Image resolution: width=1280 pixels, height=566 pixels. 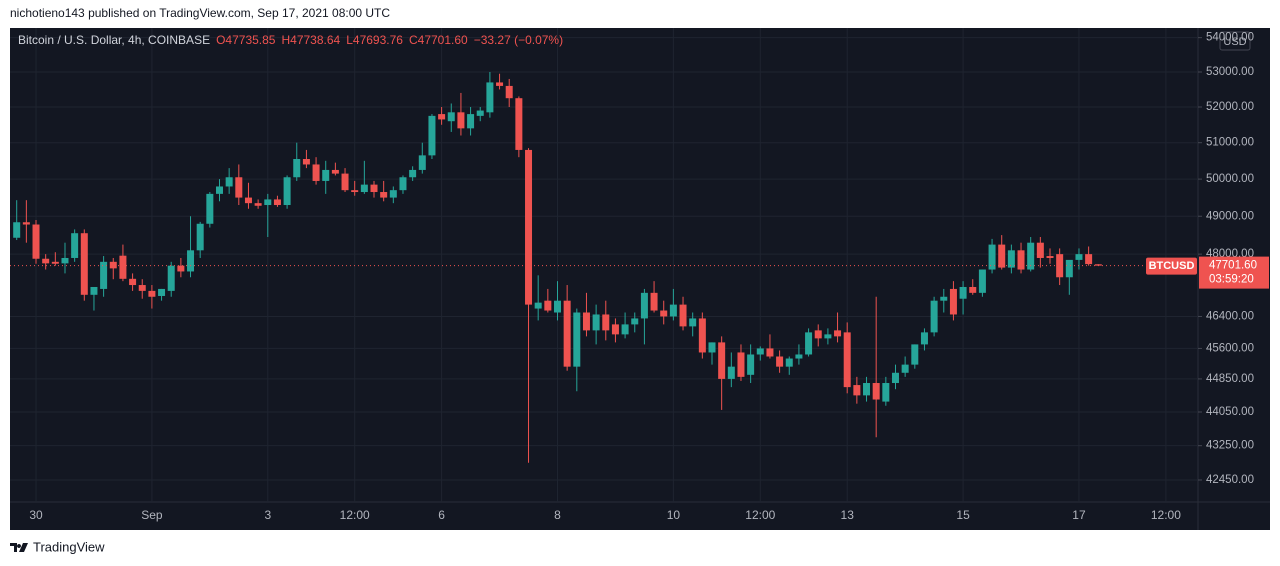 I want to click on last-price-label: 47701.60, so click(x=1233, y=266).